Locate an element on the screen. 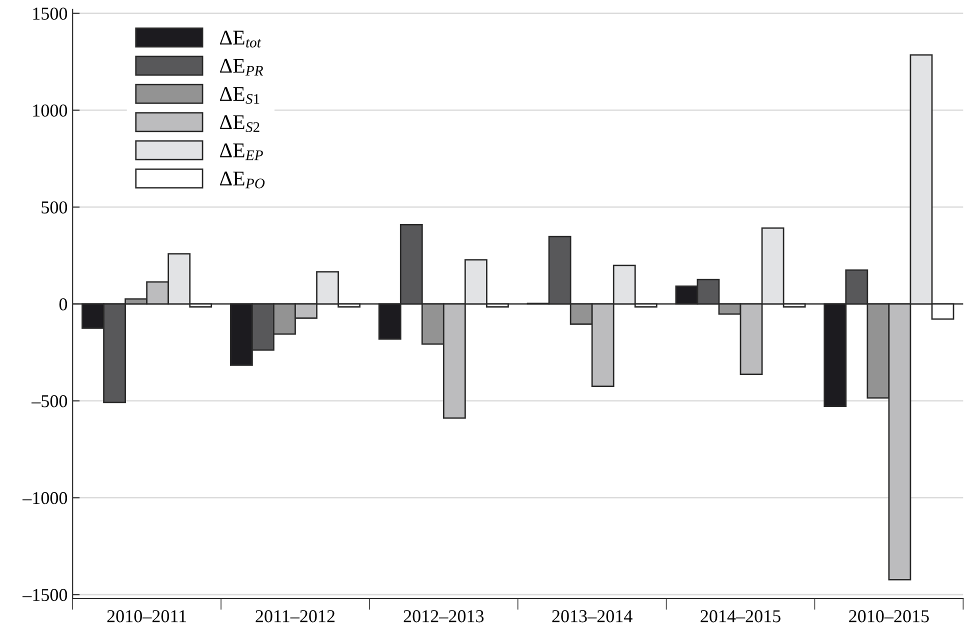 This screenshot has width=968, height=630. y-tick-label: –500 is located at coordinates (50, 401).